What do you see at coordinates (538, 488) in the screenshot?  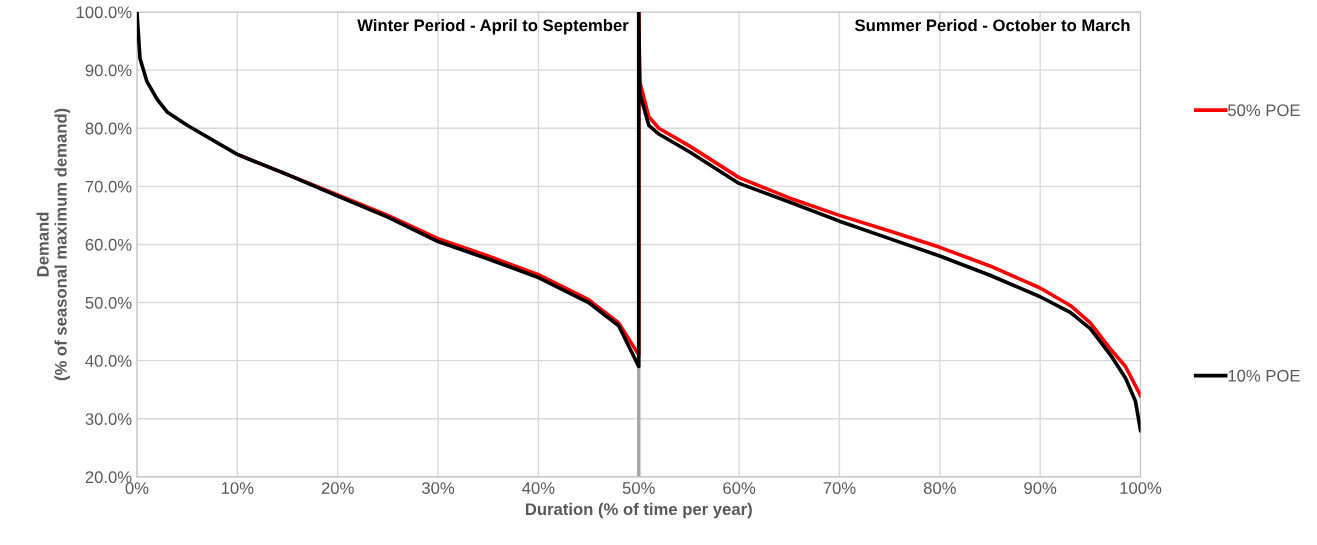 I see `x-tick-label: 40%` at bounding box center [538, 488].